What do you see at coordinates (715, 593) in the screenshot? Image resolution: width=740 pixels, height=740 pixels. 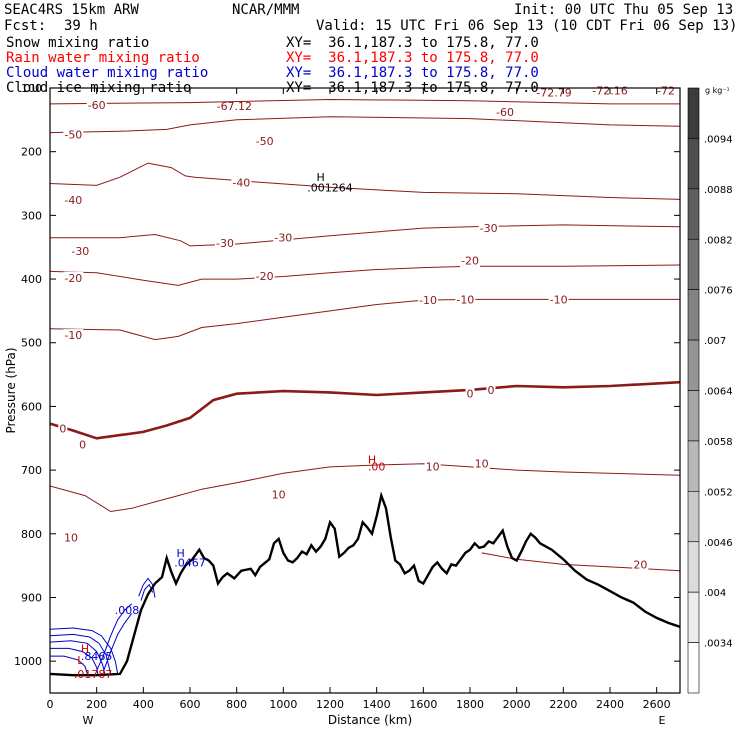 I see `colorbar-label: .004` at bounding box center [715, 593].